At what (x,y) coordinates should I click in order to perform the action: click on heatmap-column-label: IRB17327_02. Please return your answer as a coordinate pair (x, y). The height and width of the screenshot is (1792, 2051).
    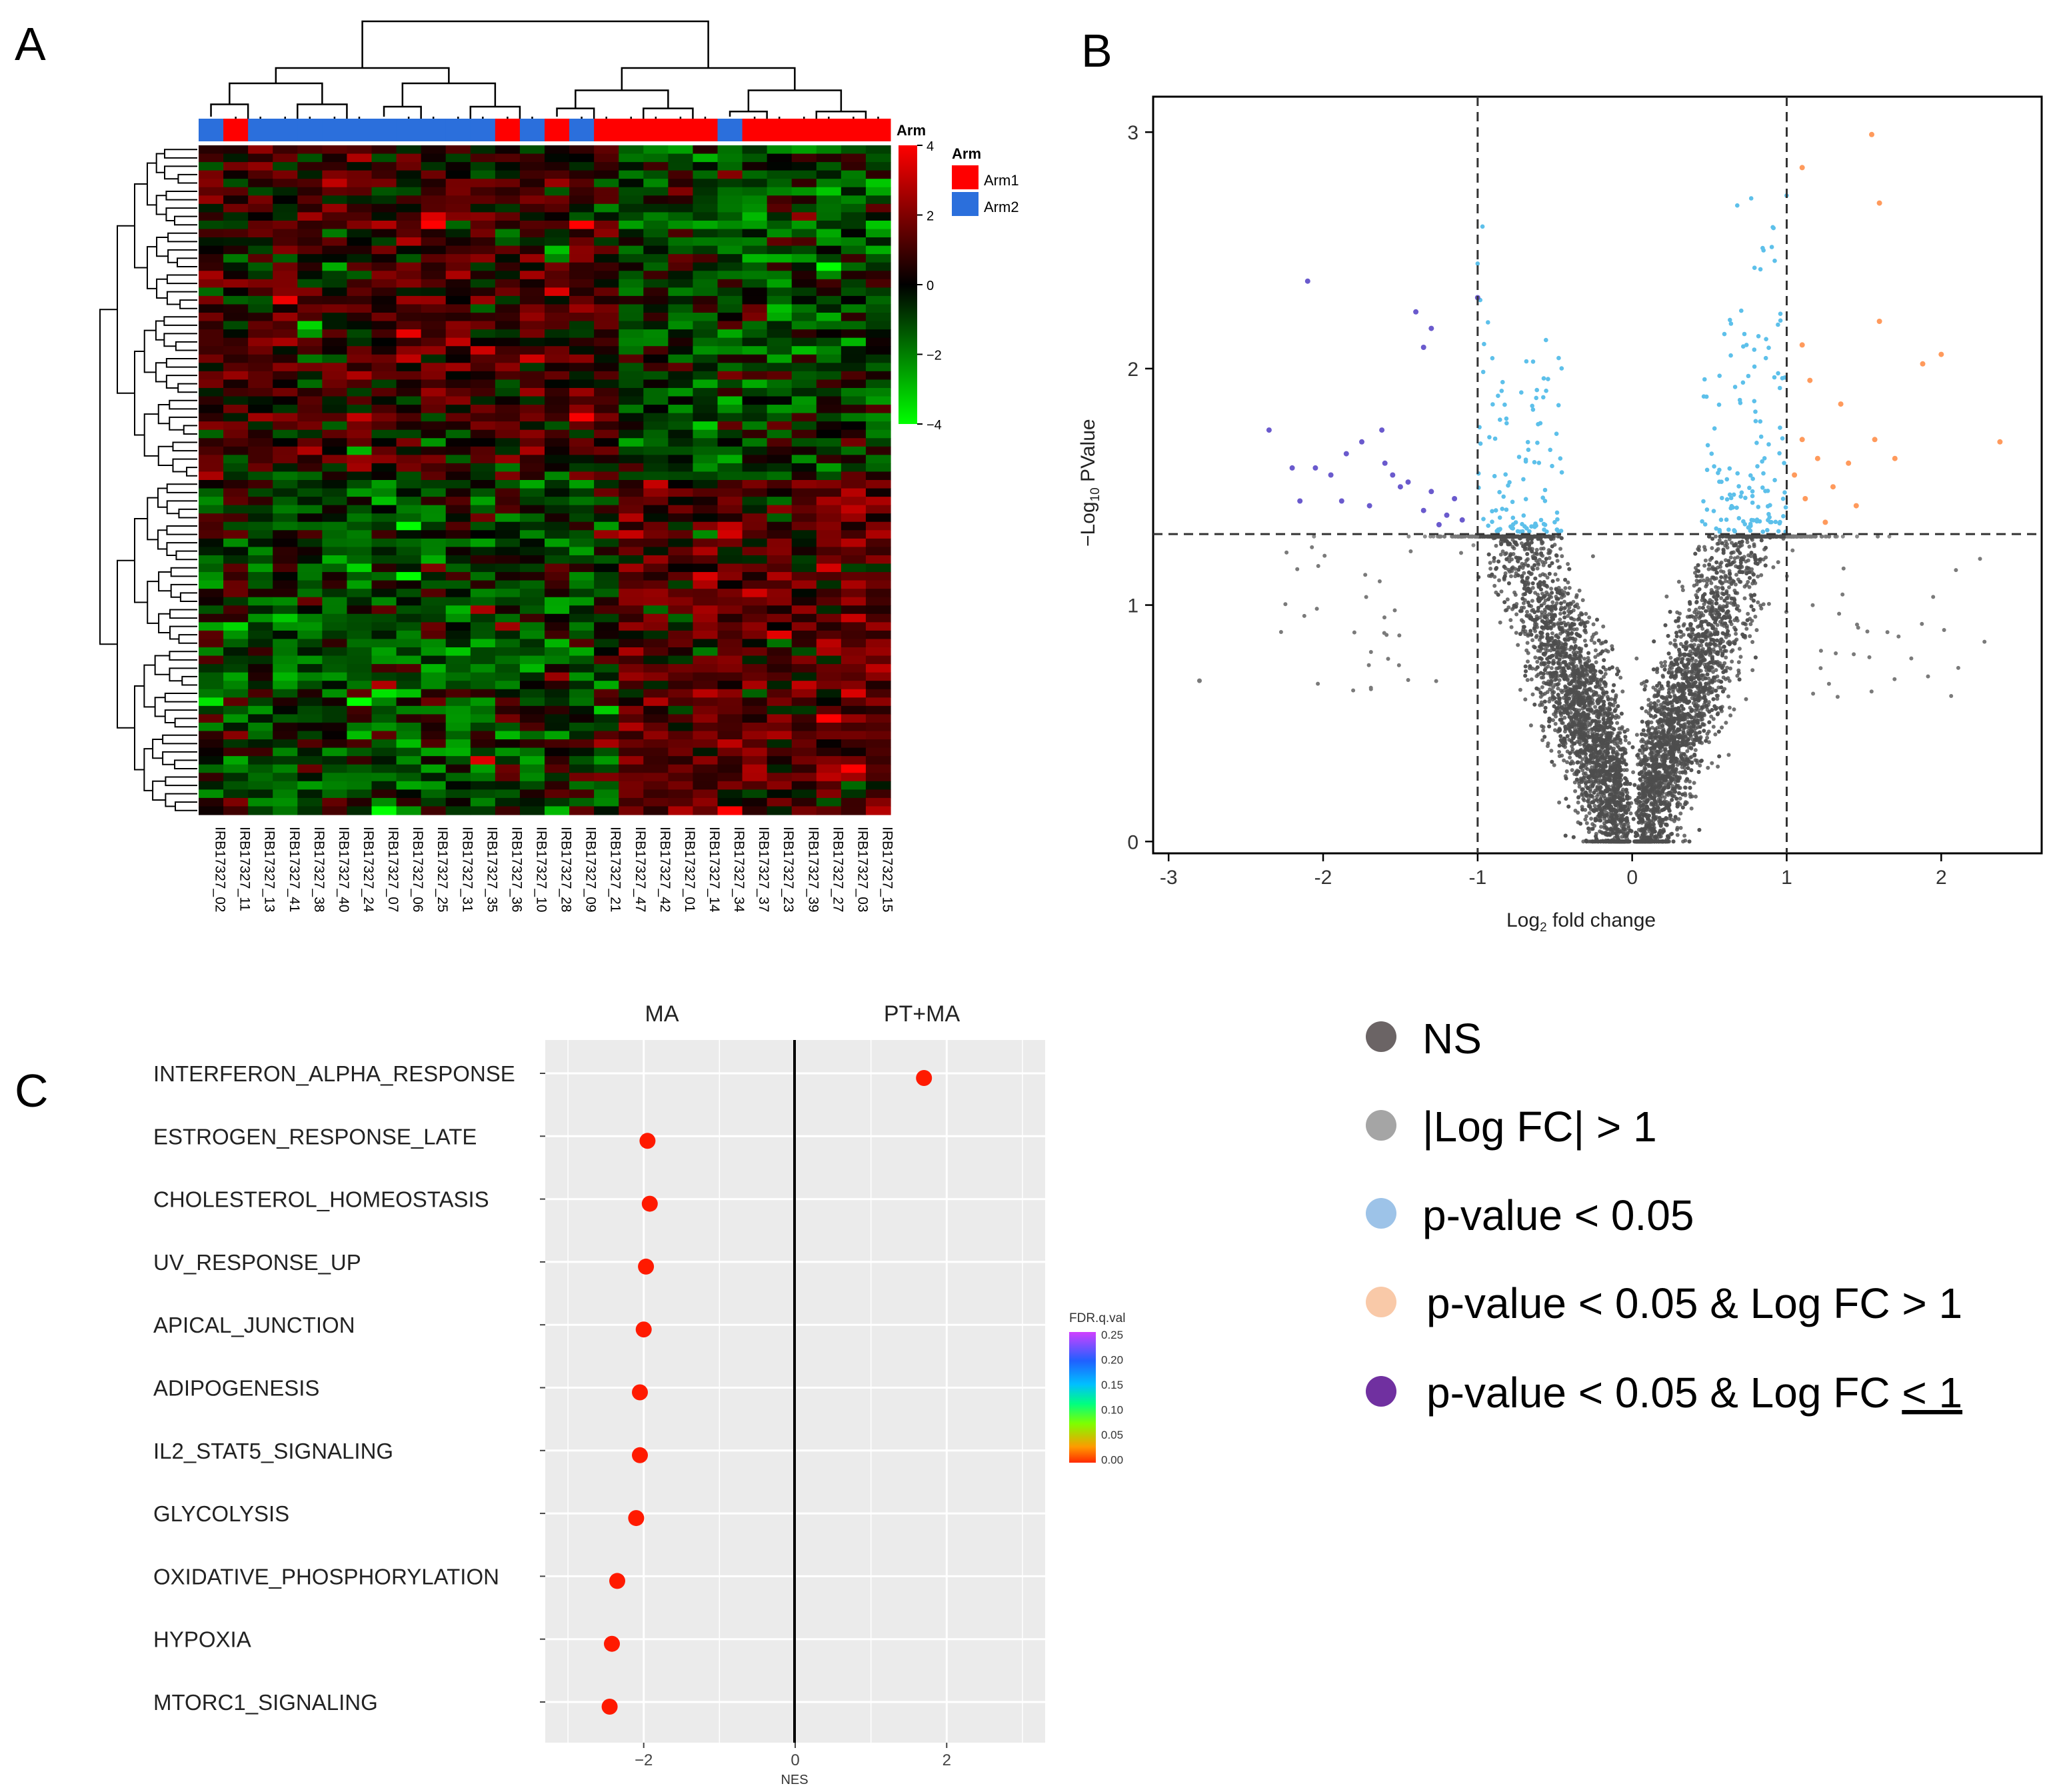
    Looking at the image, I should click on (221, 869).